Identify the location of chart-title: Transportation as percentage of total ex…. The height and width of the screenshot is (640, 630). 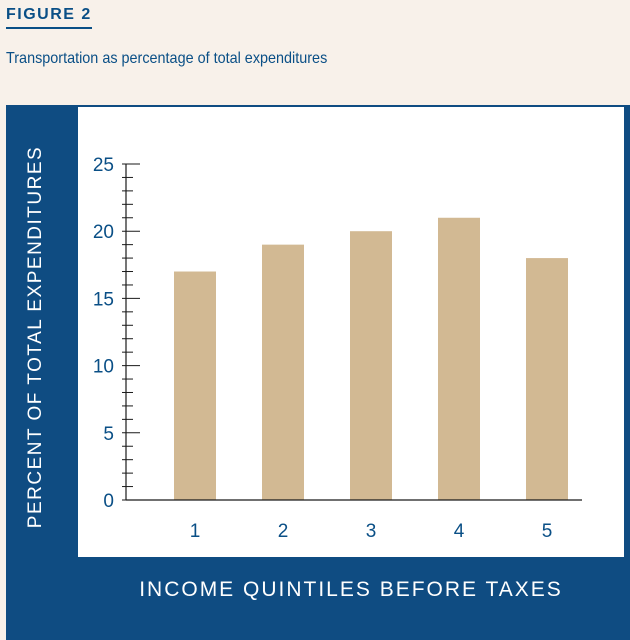
(167, 58).